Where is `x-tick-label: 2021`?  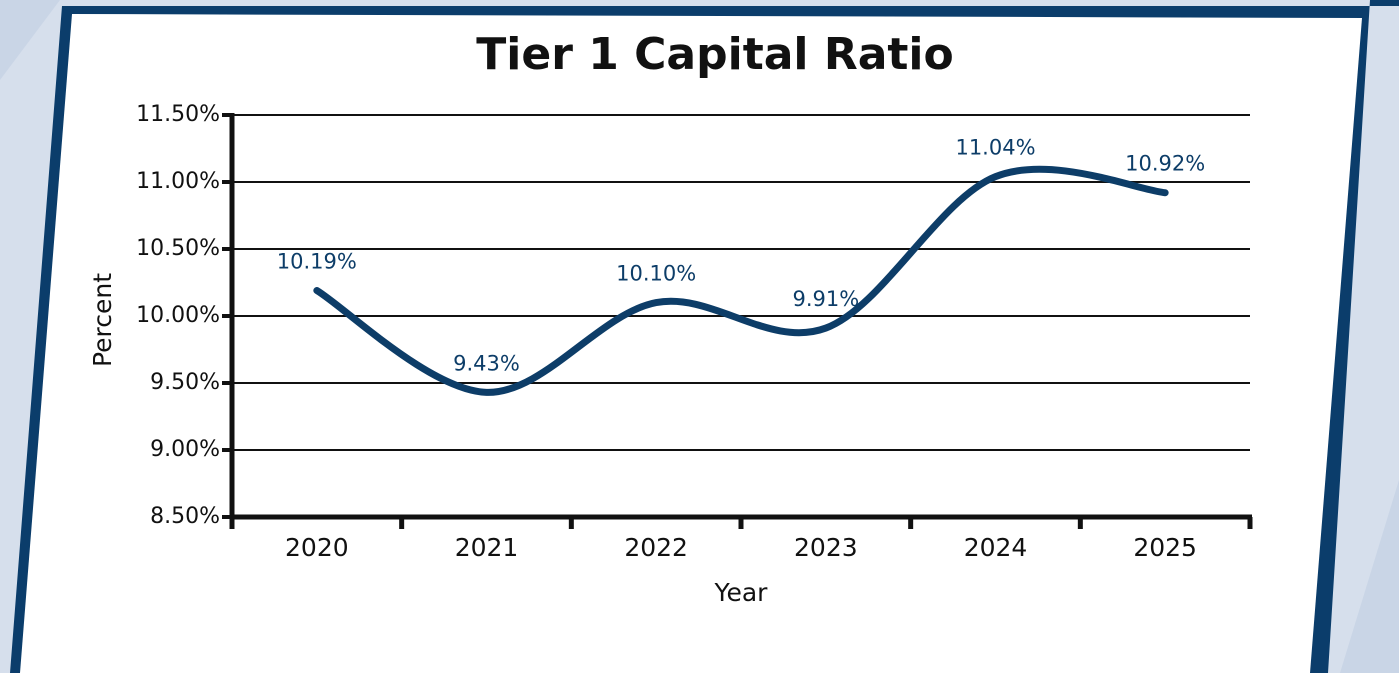
x-tick-label: 2021 is located at coordinates (487, 547).